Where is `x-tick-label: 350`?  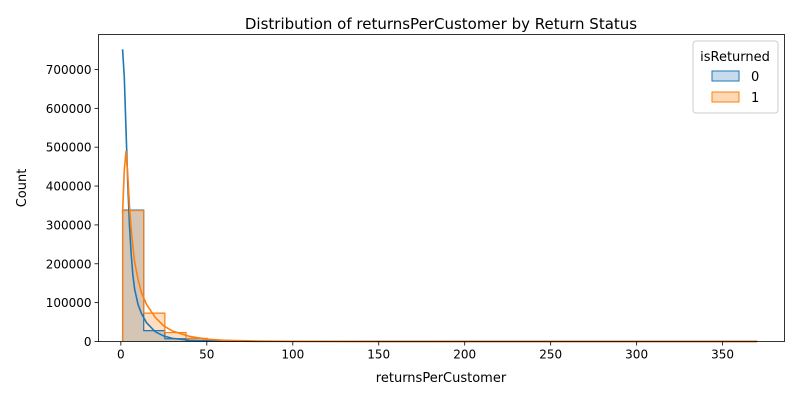
x-tick-label: 350 is located at coordinates (722, 355).